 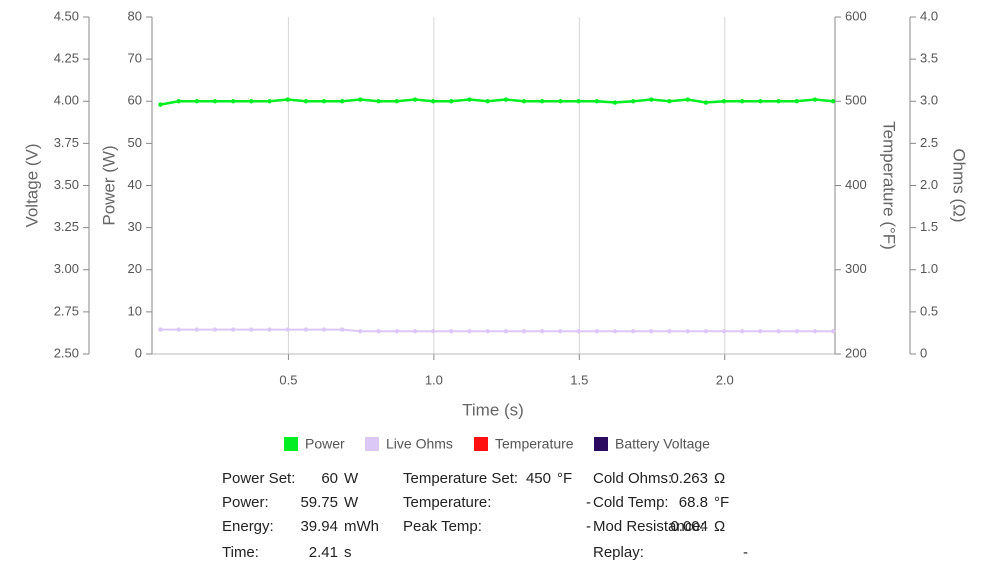 What do you see at coordinates (538, 478) in the screenshot?
I see `stat-value: 450` at bounding box center [538, 478].